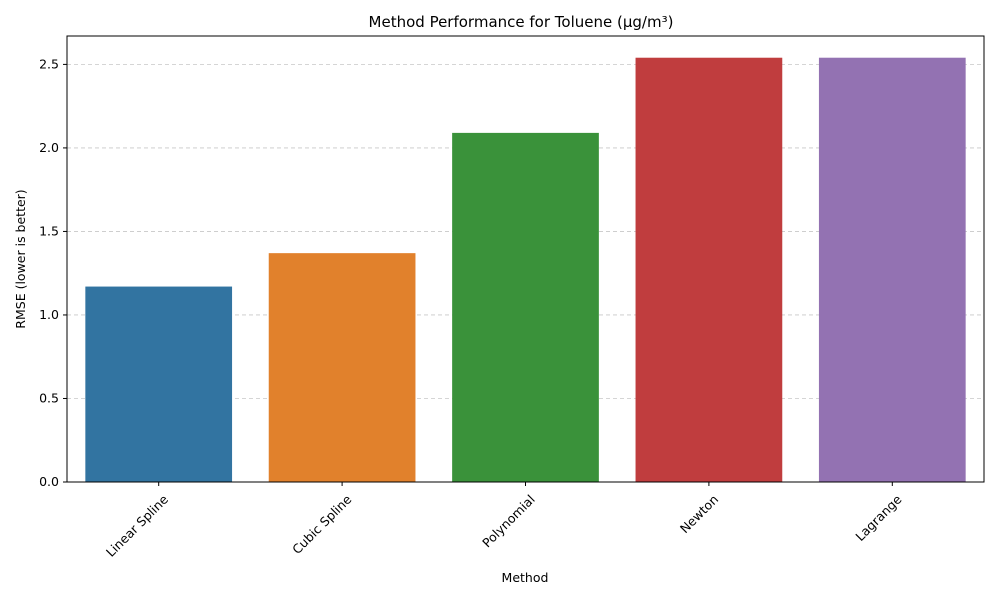 This screenshot has width=1000, height=600. What do you see at coordinates (49, 63) in the screenshot?
I see `y-tick-label: 2.5` at bounding box center [49, 63].